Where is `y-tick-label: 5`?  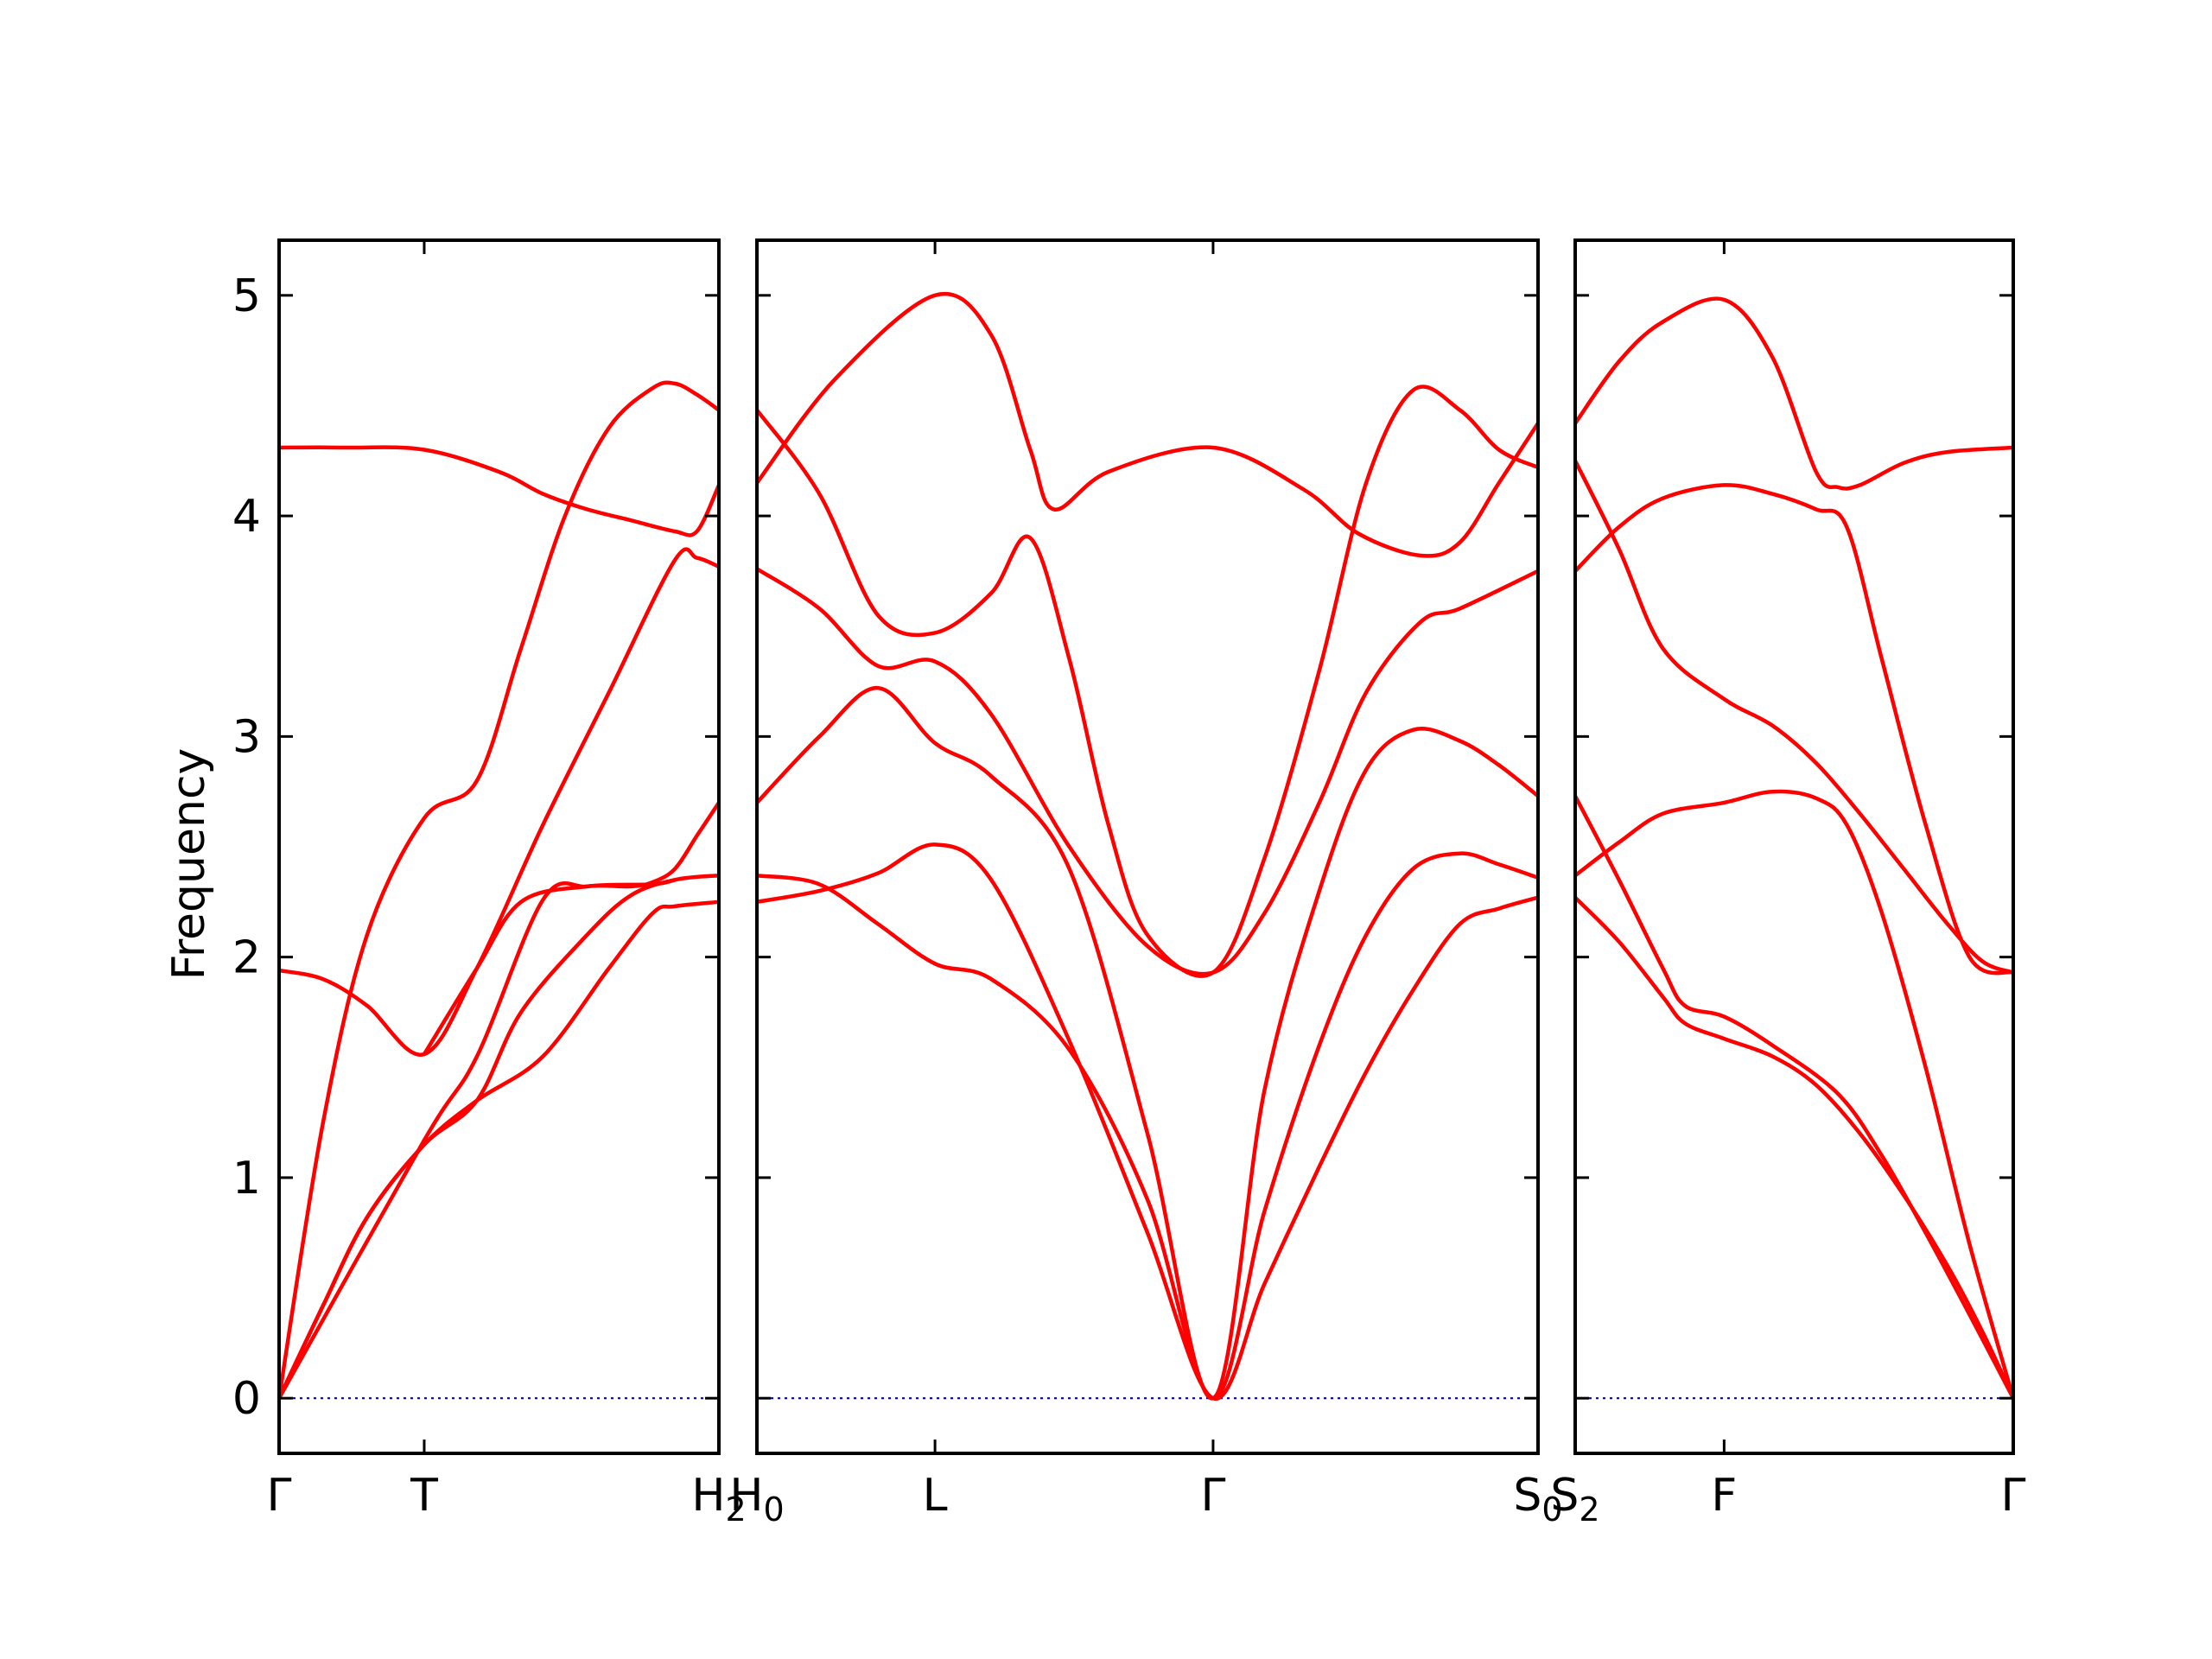
y-tick-label: 5 is located at coordinates (246, 296).